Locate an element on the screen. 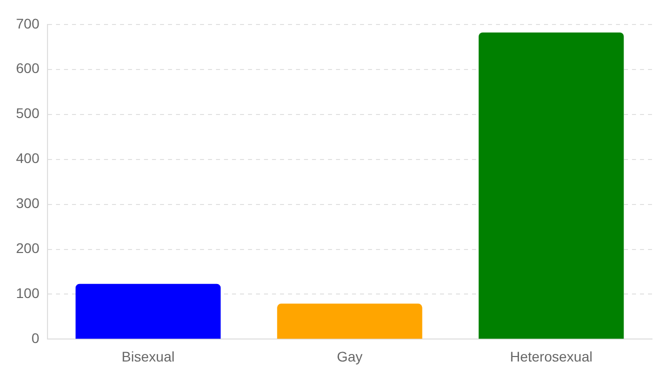  y-tick-label: 0 is located at coordinates (36, 338).